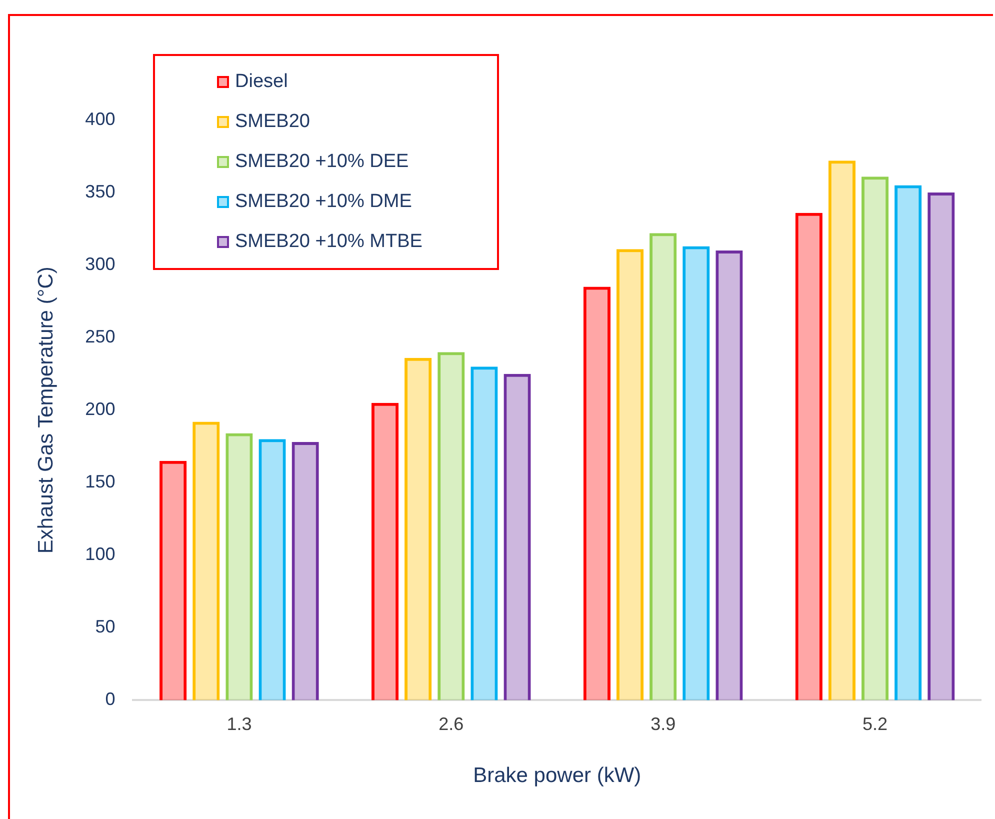 This screenshot has width=995, height=819. What do you see at coordinates (663, 724) in the screenshot?
I see `x-tick-label: 3.9` at bounding box center [663, 724].